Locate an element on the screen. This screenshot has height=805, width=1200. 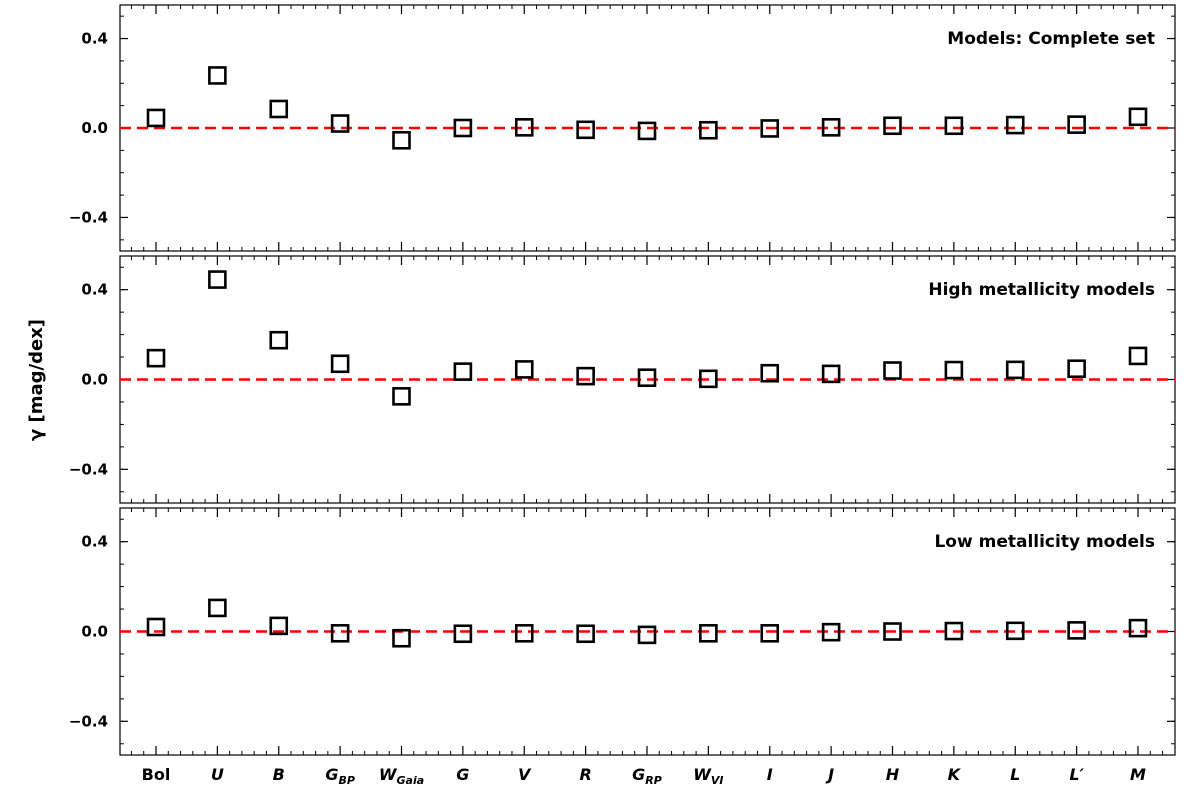
category-main: M is located at coordinates (1138, 774).